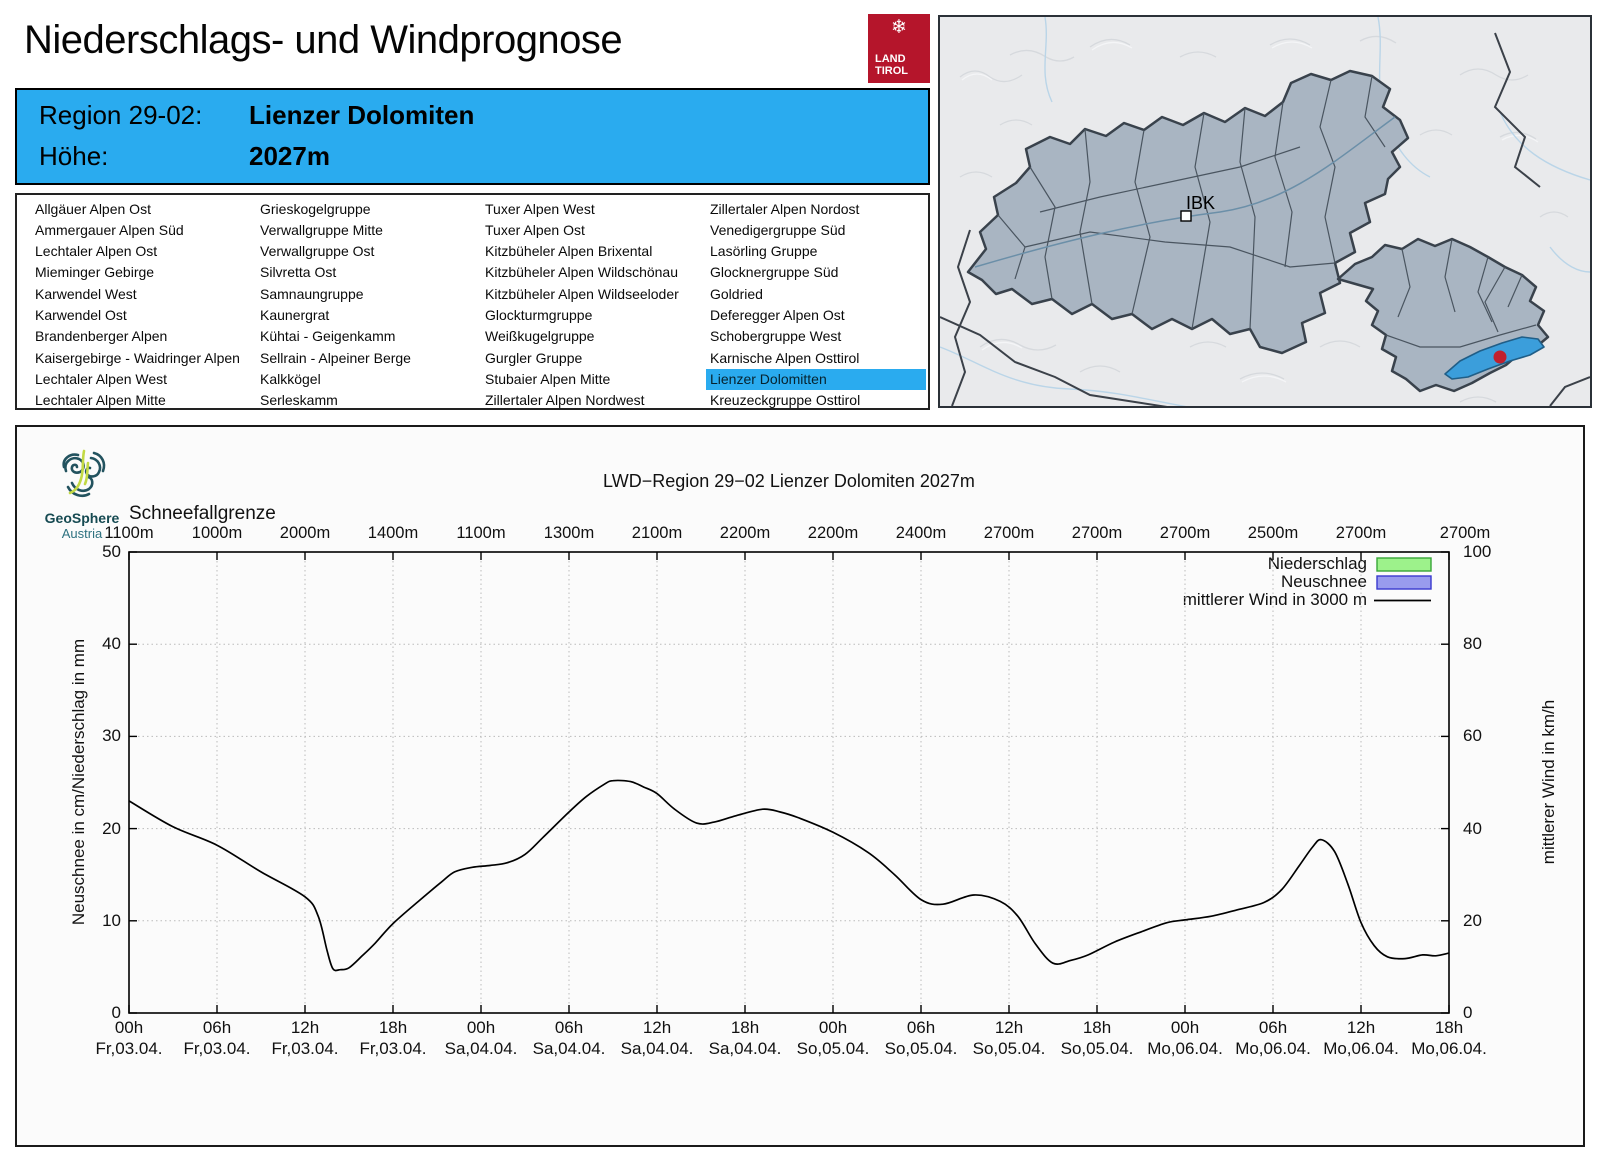 The width and height of the screenshot is (1600, 1153). What do you see at coordinates (290, 378) in the screenshot?
I see `region-list-item: Kalkkögel` at bounding box center [290, 378].